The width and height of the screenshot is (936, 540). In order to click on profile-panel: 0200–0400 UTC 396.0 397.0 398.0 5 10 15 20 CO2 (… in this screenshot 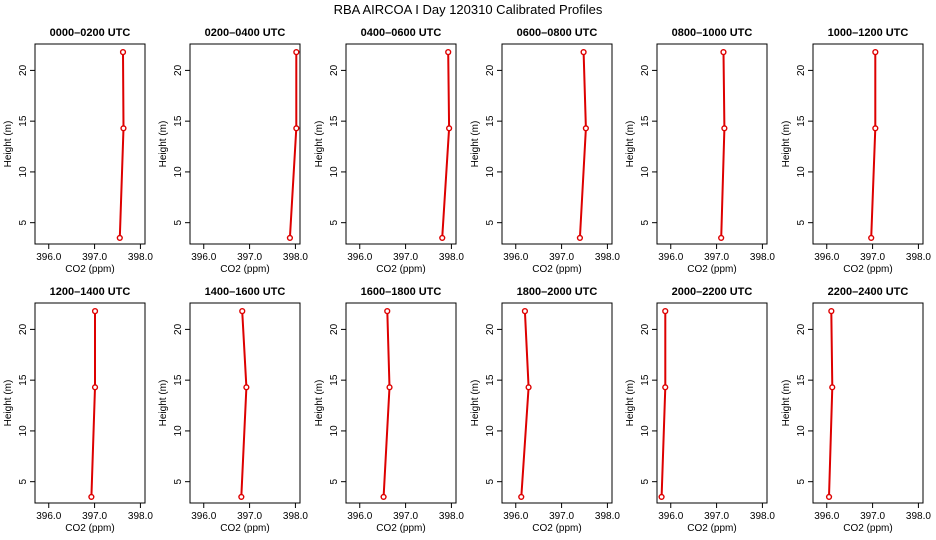, I will do `click(233, 151)`.